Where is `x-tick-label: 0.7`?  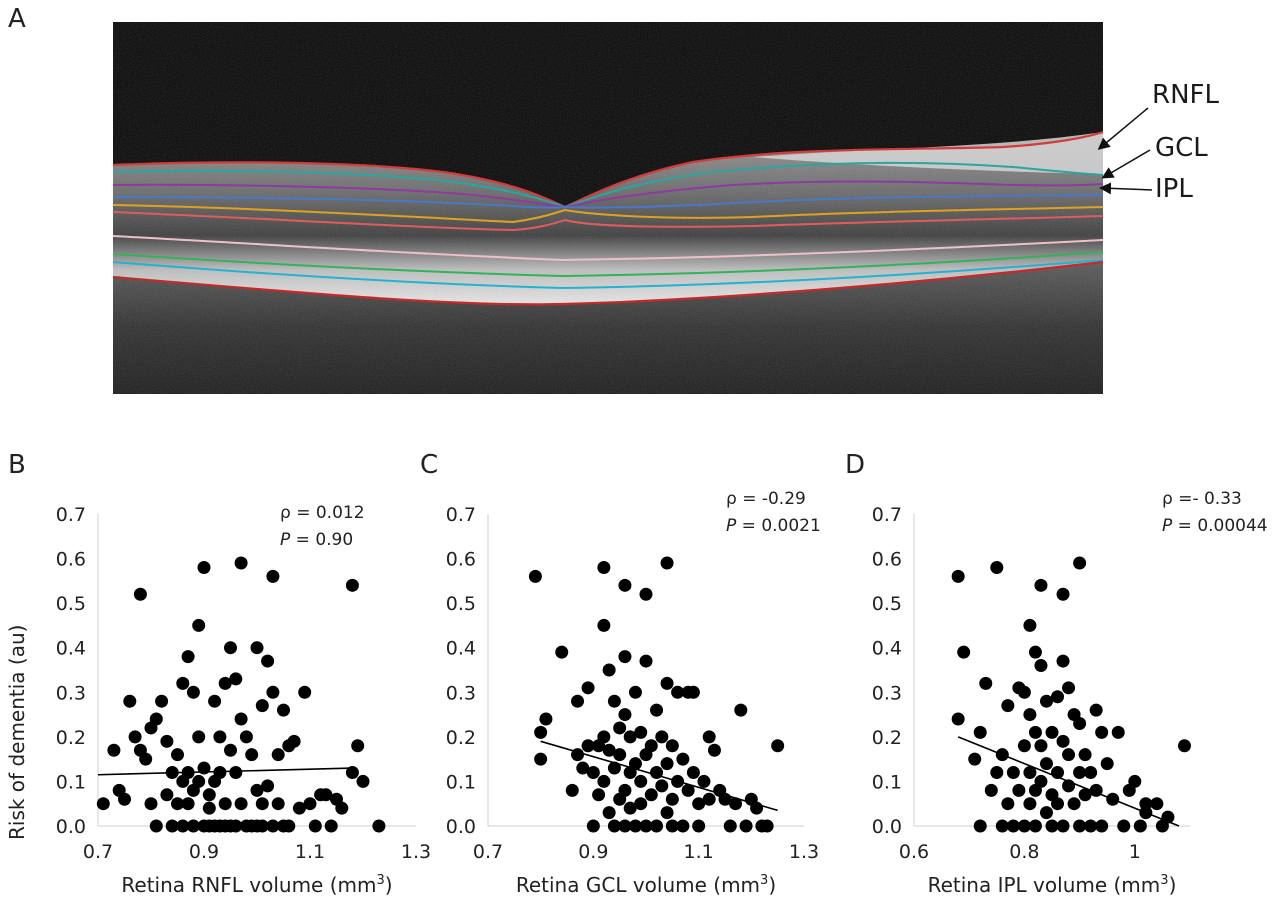 x-tick-label: 0.7 is located at coordinates (98, 852).